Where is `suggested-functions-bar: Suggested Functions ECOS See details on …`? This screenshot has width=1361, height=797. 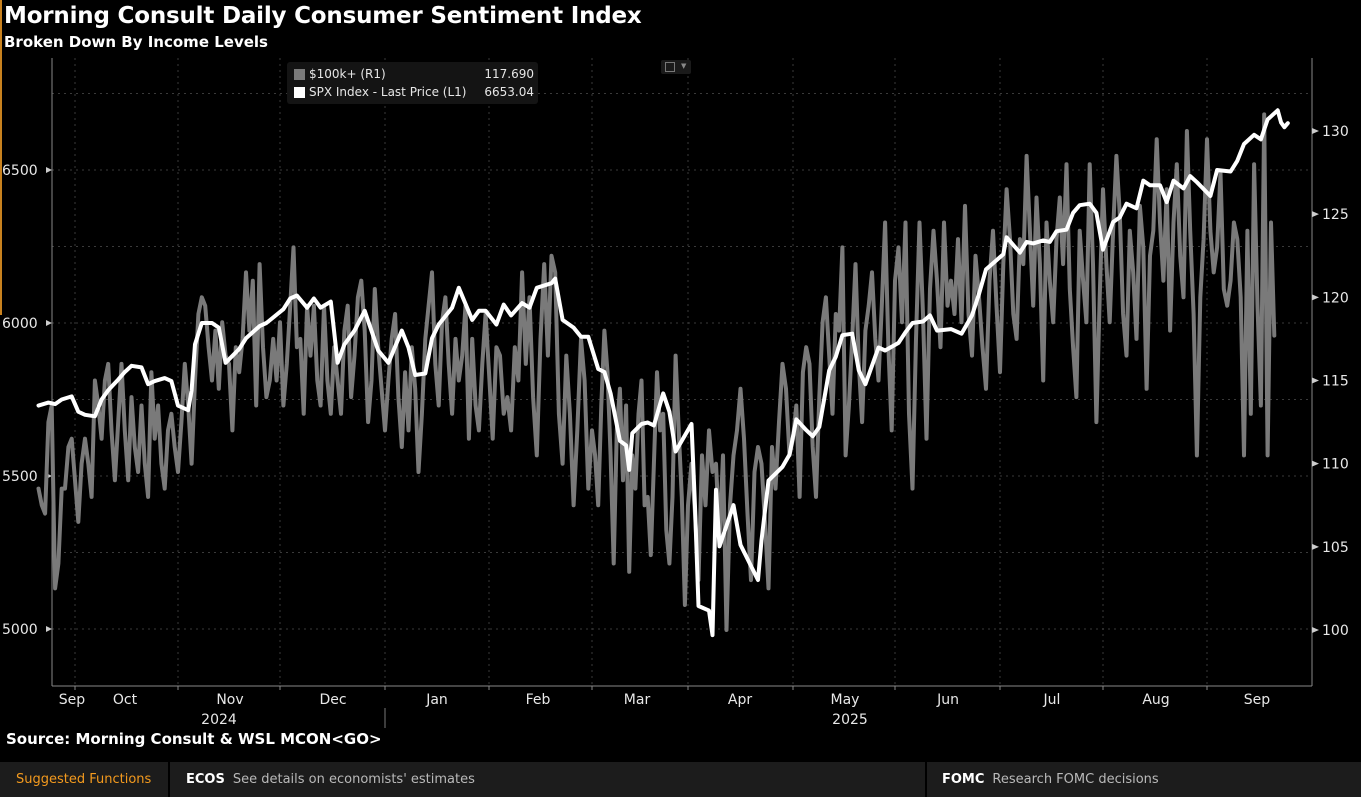
suggested-functions-bar: Suggested Functions ECOS See details on … is located at coordinates (680, 779).